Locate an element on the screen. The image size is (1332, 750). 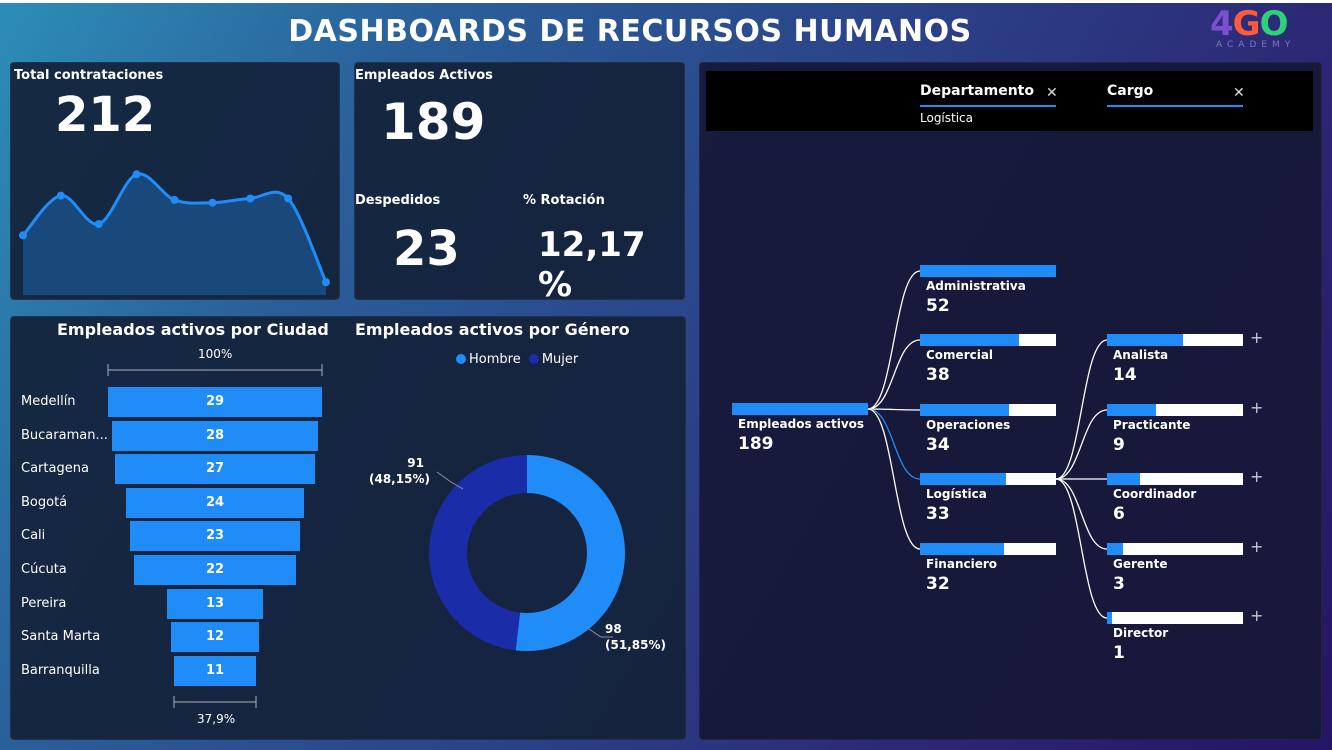
fired-value: 23 is located at coordinates (426, 249).